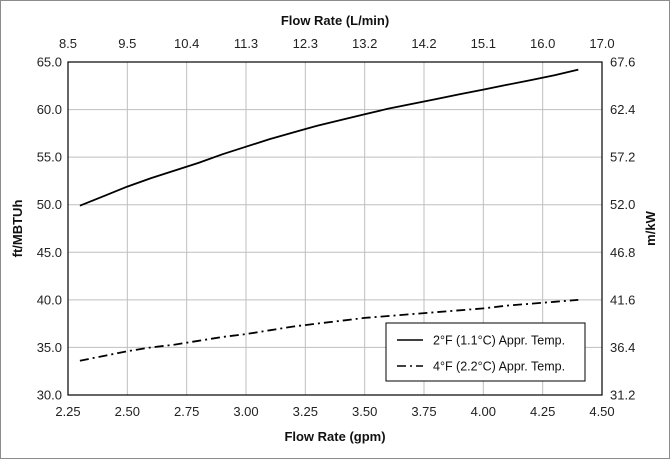 This screenshot has height=459, width=670. What do you see at coordinates (329, 330) in the screenshot?
I see `series-line-4f-approach` at bounding box center [329, 330].